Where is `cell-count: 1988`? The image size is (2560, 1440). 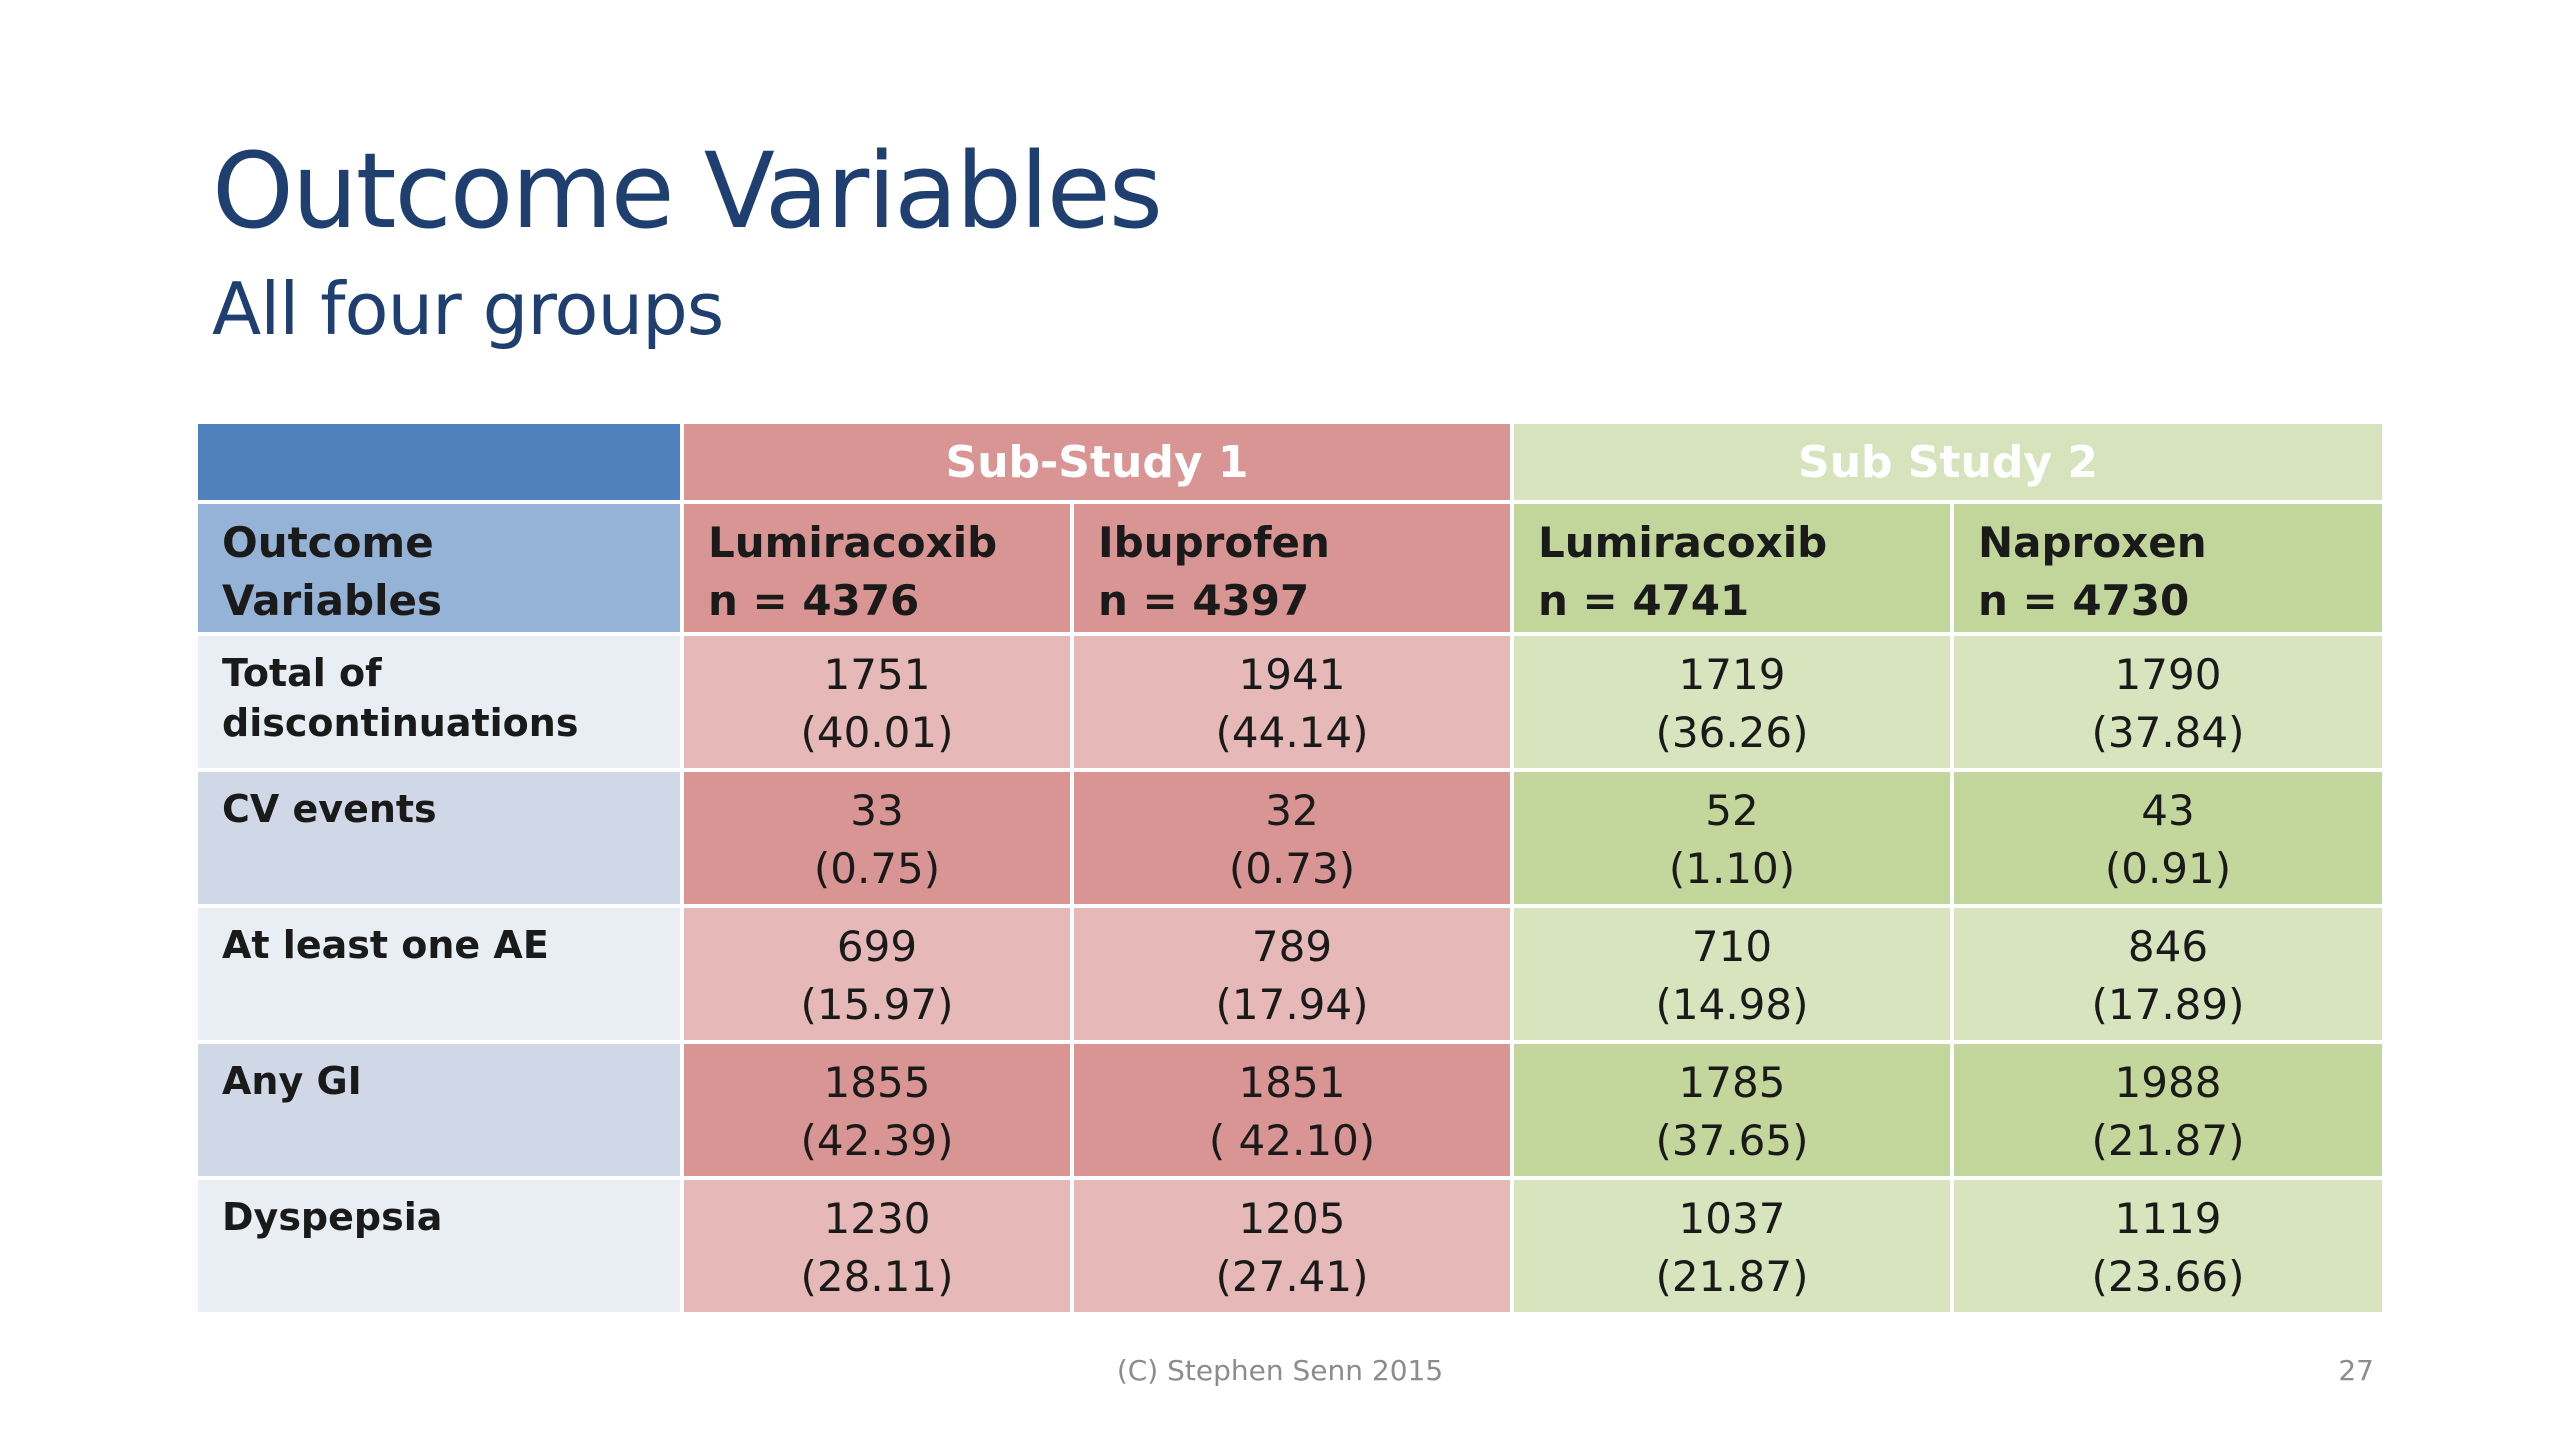 cell-count: 1988 is located at coordinates (2168, 1082).